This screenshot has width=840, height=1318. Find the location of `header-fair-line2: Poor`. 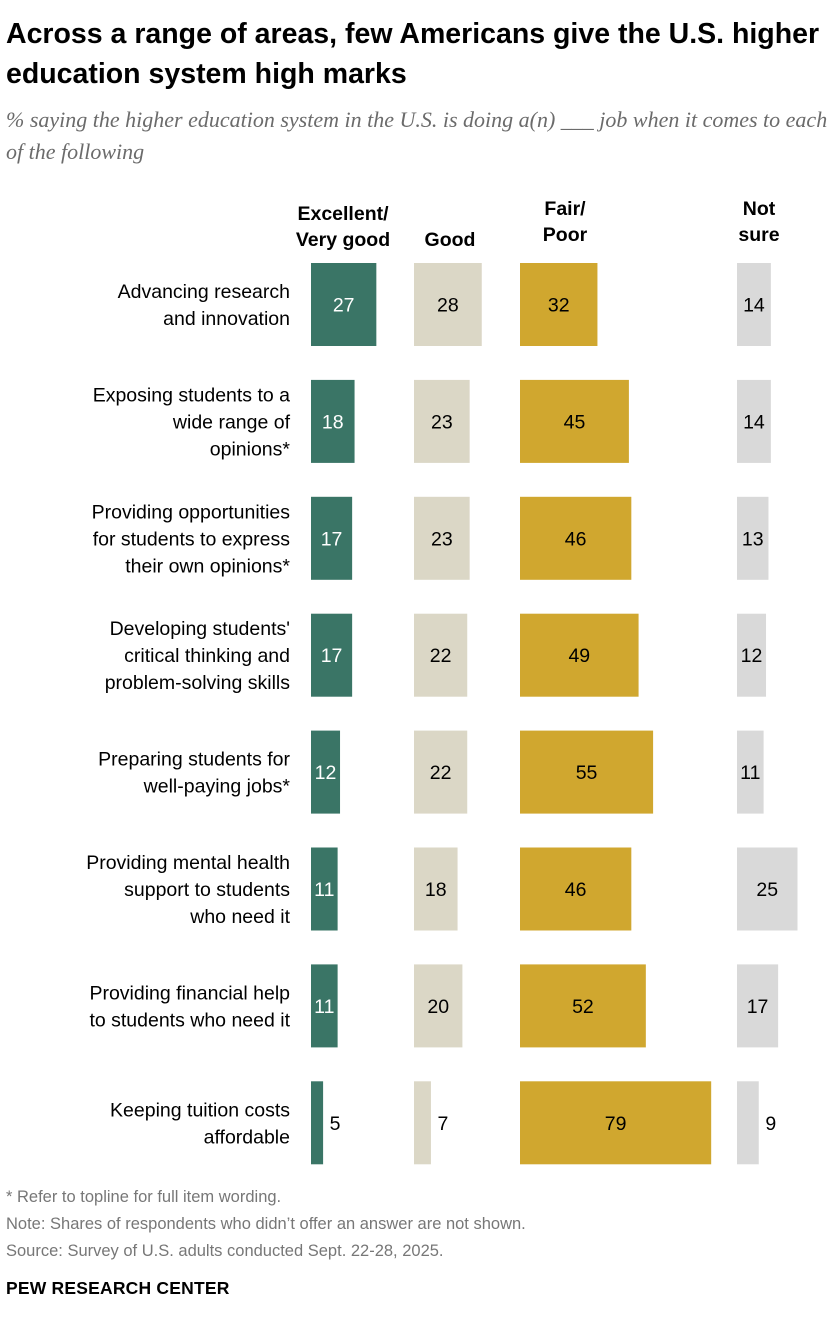

header-fair-line2: Poor is located at coordinates (565, 235).